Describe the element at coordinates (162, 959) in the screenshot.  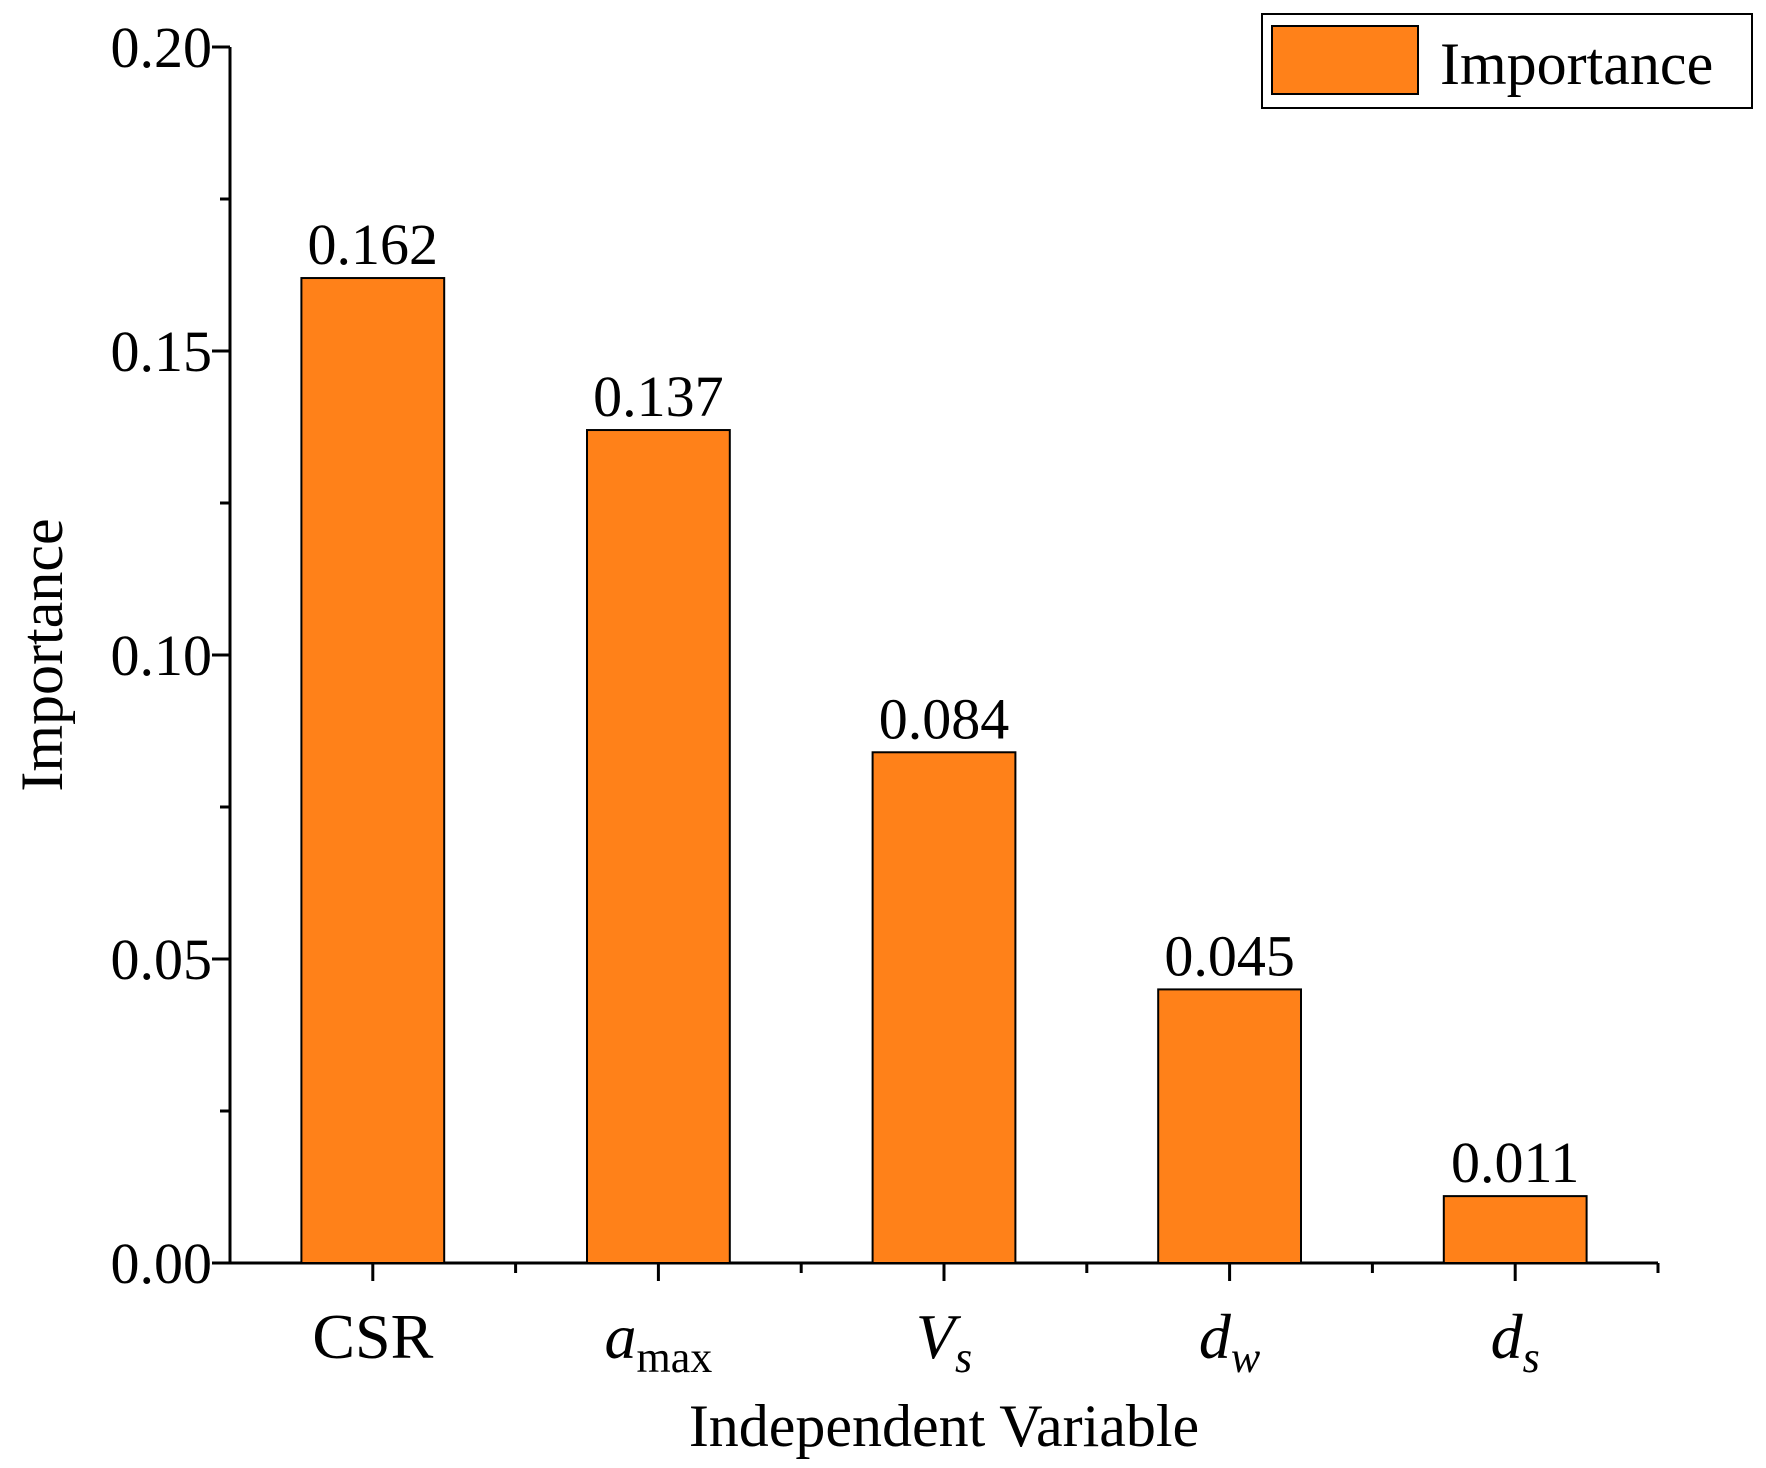
I see `y-tick-label: 0.05` at that location.